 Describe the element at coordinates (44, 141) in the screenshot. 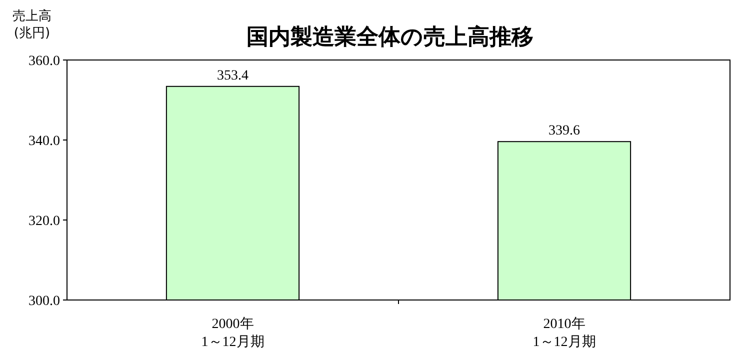

I see `y-tick-label: 340.0` at that location.